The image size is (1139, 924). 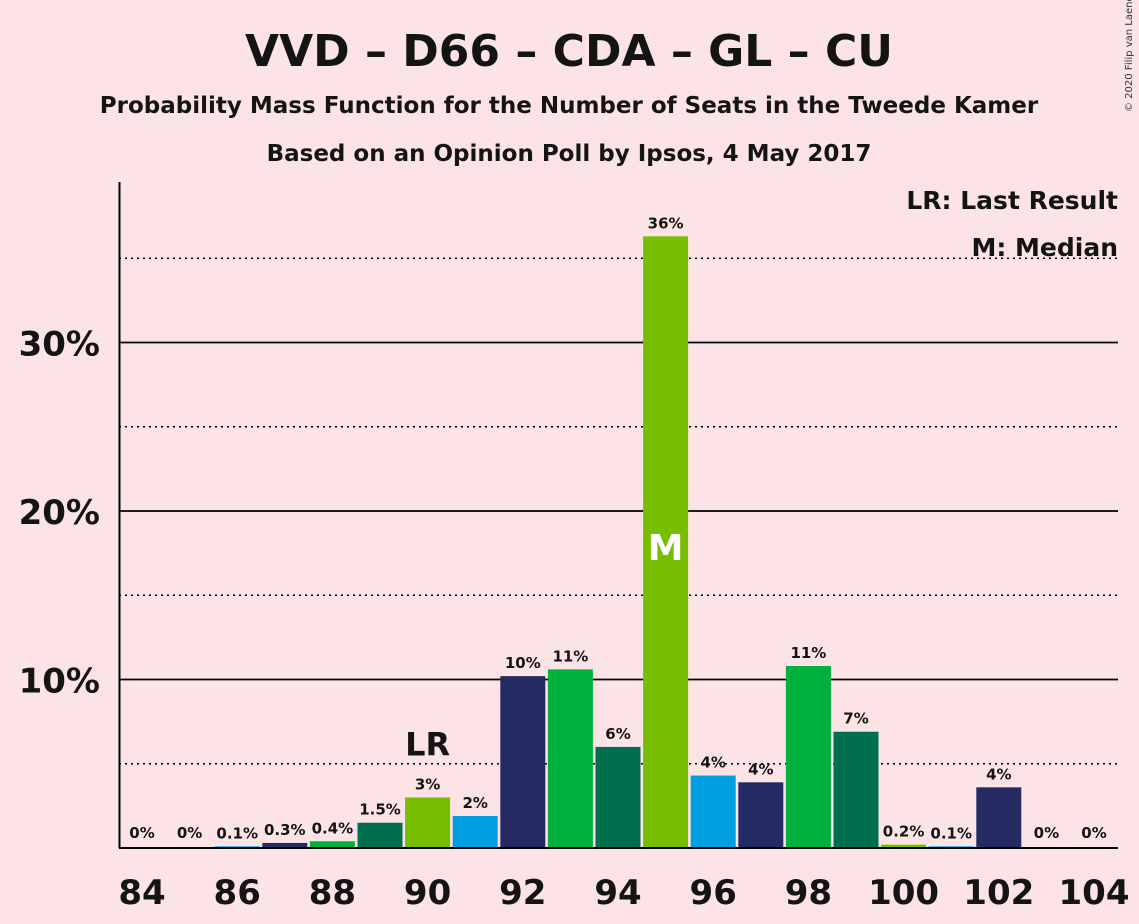 I want to click on legend-last-result: LR: Last Result, so click(x=1012, y=200).